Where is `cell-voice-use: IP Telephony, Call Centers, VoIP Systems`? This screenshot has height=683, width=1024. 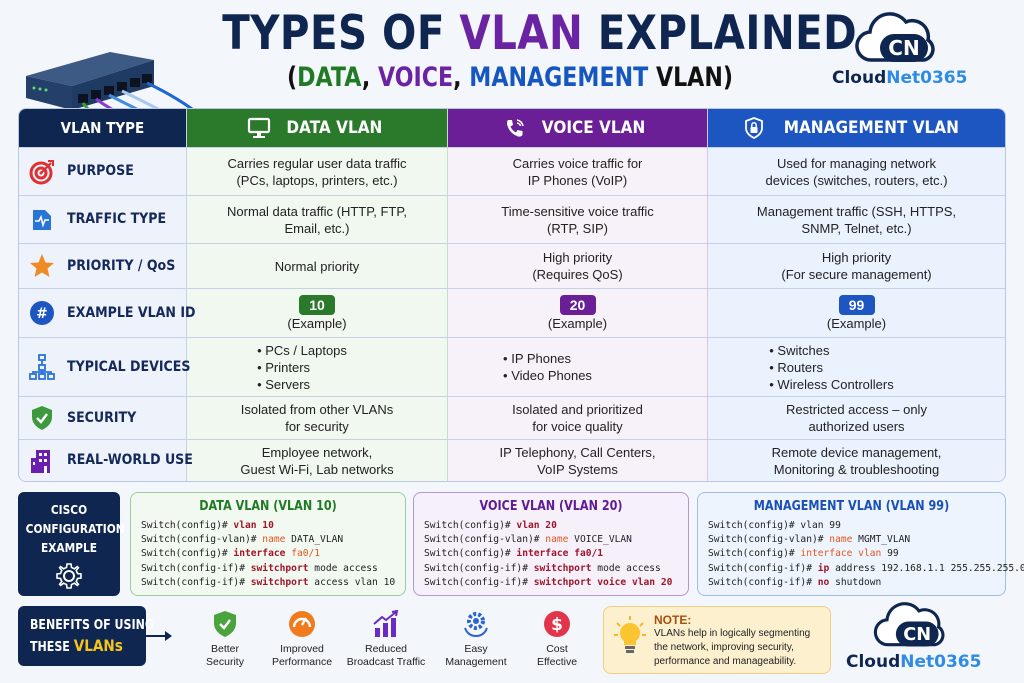 cell-voice-use: IP Telephony, Call Centers, VoIP Systems is located at coordinates (578, 460).